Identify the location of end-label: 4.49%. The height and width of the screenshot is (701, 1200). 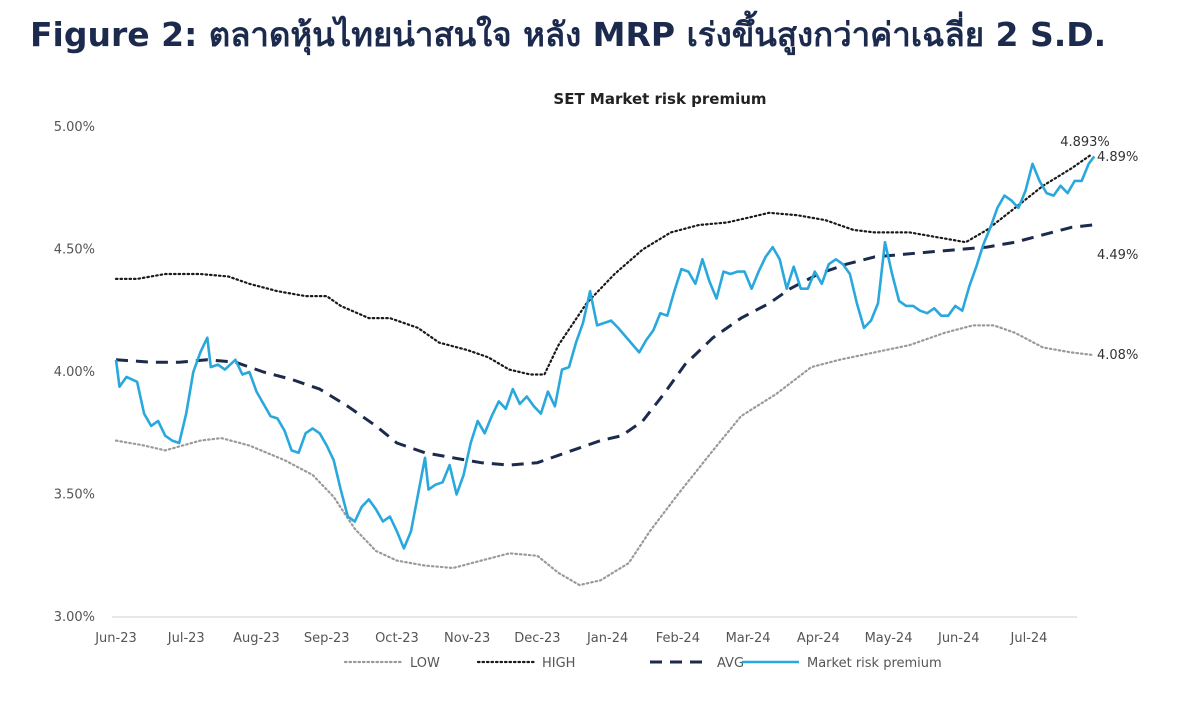
(1117, 255).